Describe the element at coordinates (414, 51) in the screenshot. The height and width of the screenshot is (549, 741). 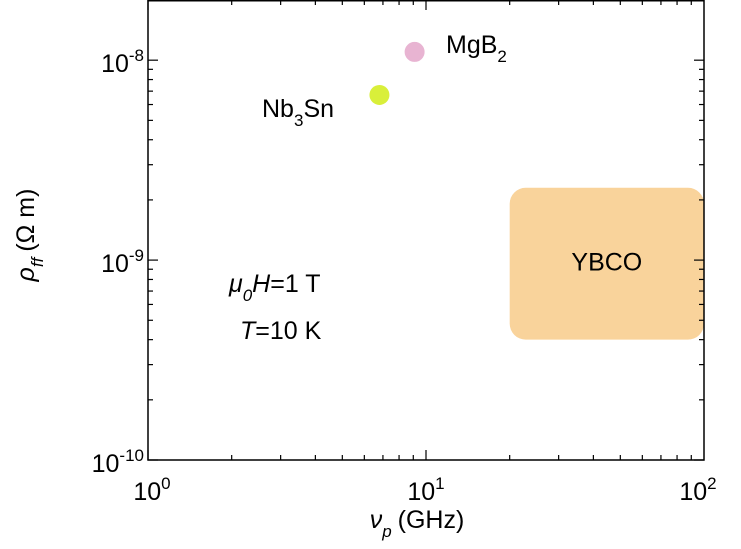
I see `data-point-mgb2` at that location.